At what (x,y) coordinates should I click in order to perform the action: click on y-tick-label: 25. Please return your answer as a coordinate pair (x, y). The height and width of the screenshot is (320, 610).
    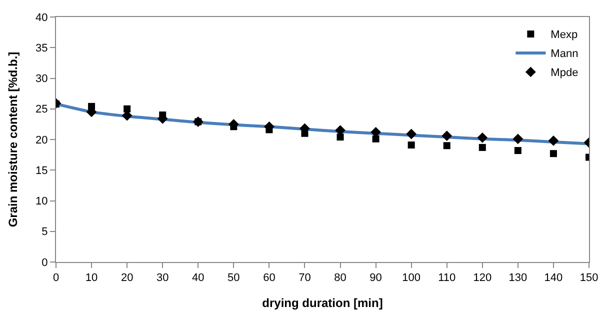
    Looking at the image, I should click on (42, 110).